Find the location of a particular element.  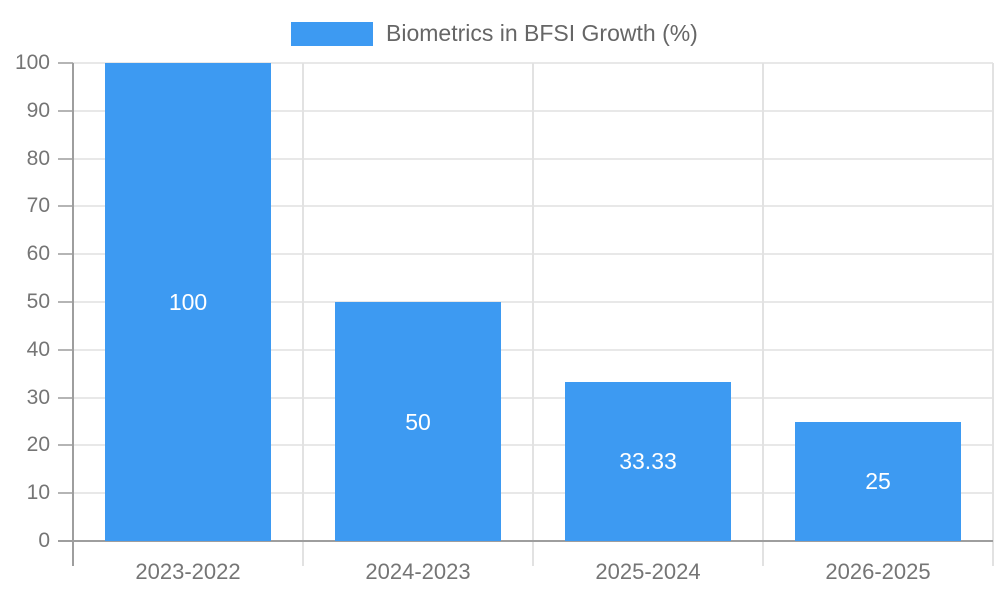

bar-value-label: 100 is located at coordinates (188, 302).